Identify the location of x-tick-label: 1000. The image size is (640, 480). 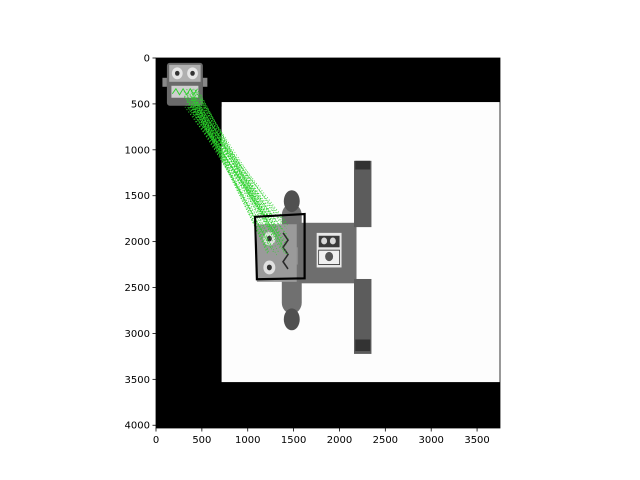
(247, 440).